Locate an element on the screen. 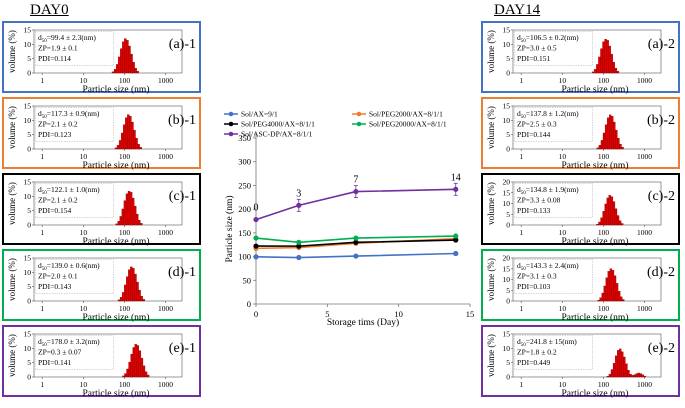 The width and height of the screenshot is (685, 408). day14-title: DAY14 is located at coordinates (517, 10).